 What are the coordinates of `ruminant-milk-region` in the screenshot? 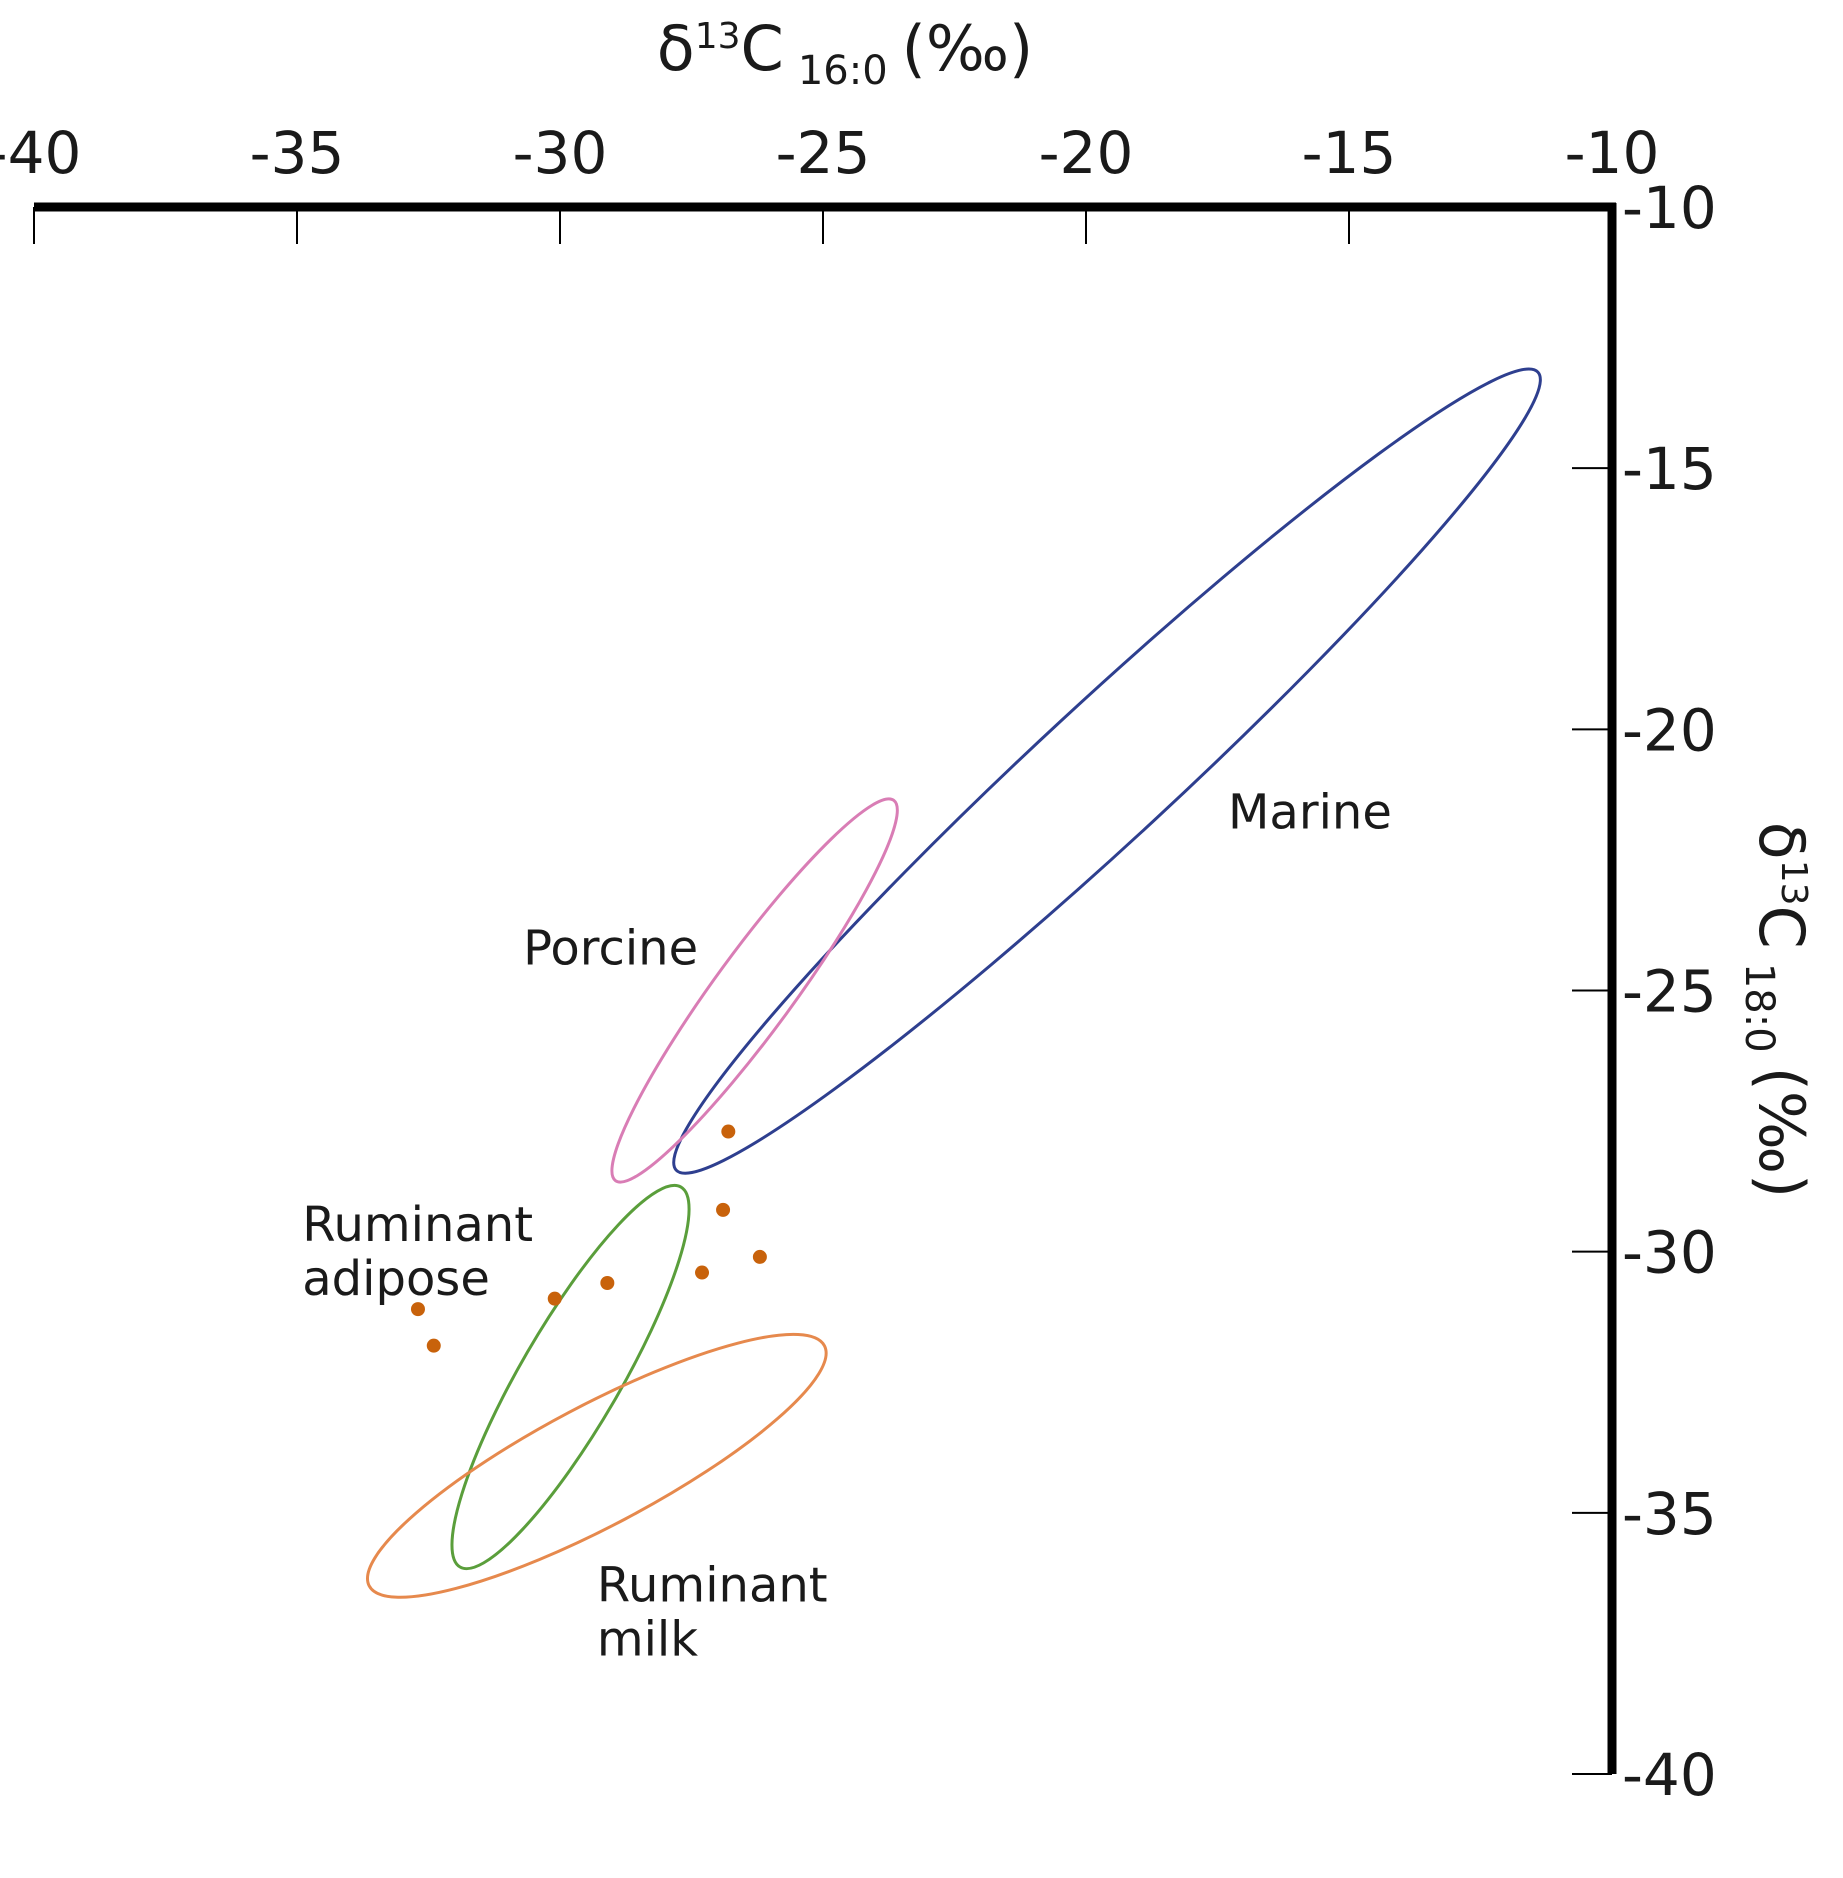 It's located at (597, 1465).